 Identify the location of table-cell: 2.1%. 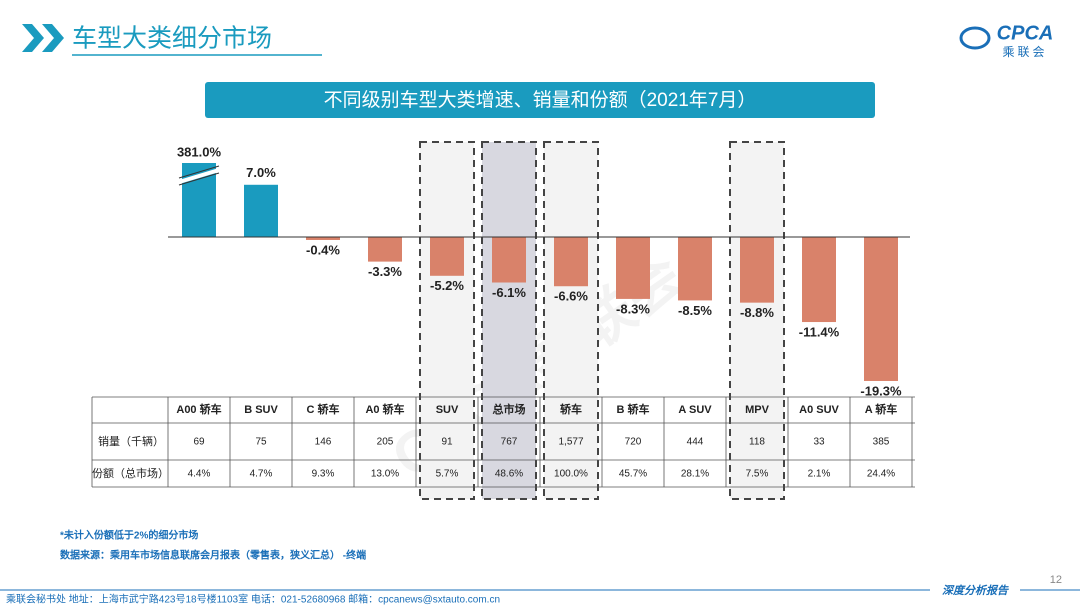
(819, 474).